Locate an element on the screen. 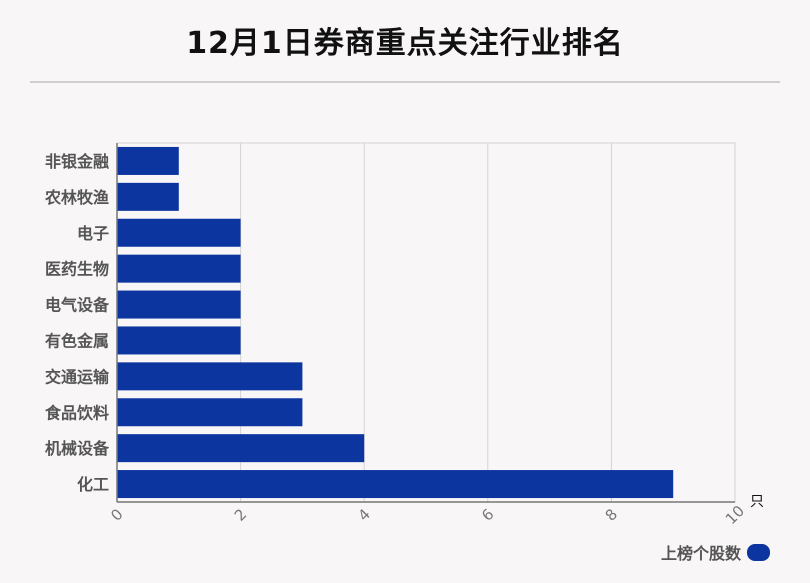  legend-swatch is located at coordinates (758, 552).